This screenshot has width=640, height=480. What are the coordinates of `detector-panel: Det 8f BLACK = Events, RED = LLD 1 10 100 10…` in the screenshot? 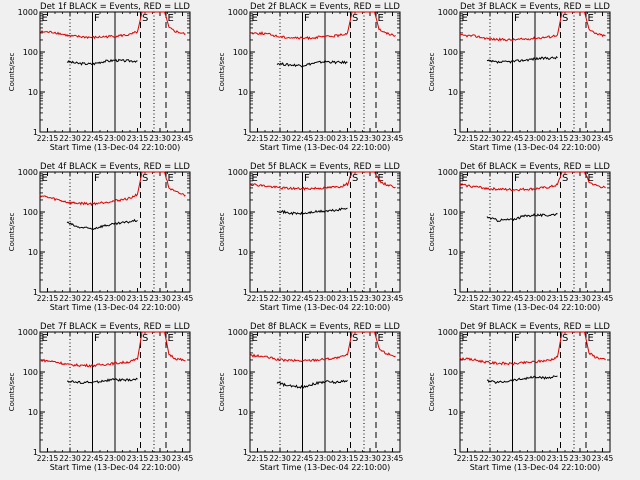 It's located at (311, 397).